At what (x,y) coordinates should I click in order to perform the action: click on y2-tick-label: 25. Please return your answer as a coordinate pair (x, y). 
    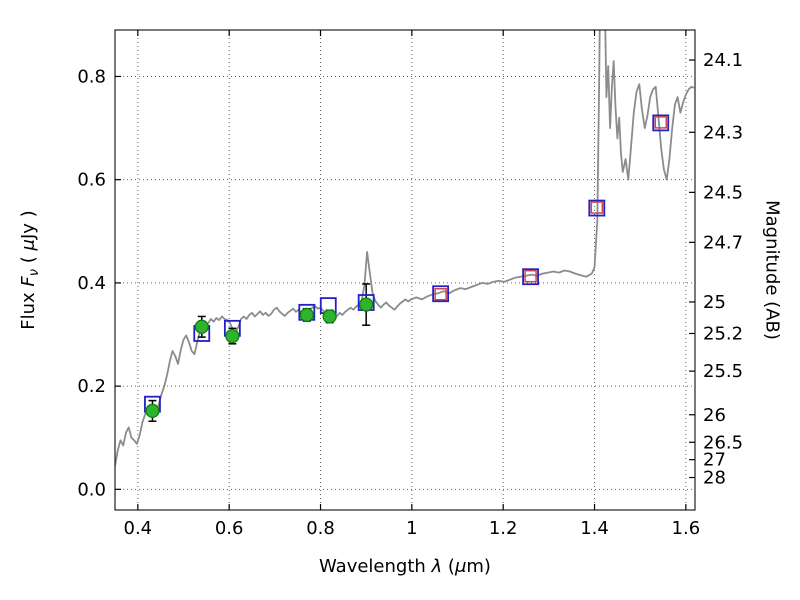
    Looking at the image, I should click on (714, 302).